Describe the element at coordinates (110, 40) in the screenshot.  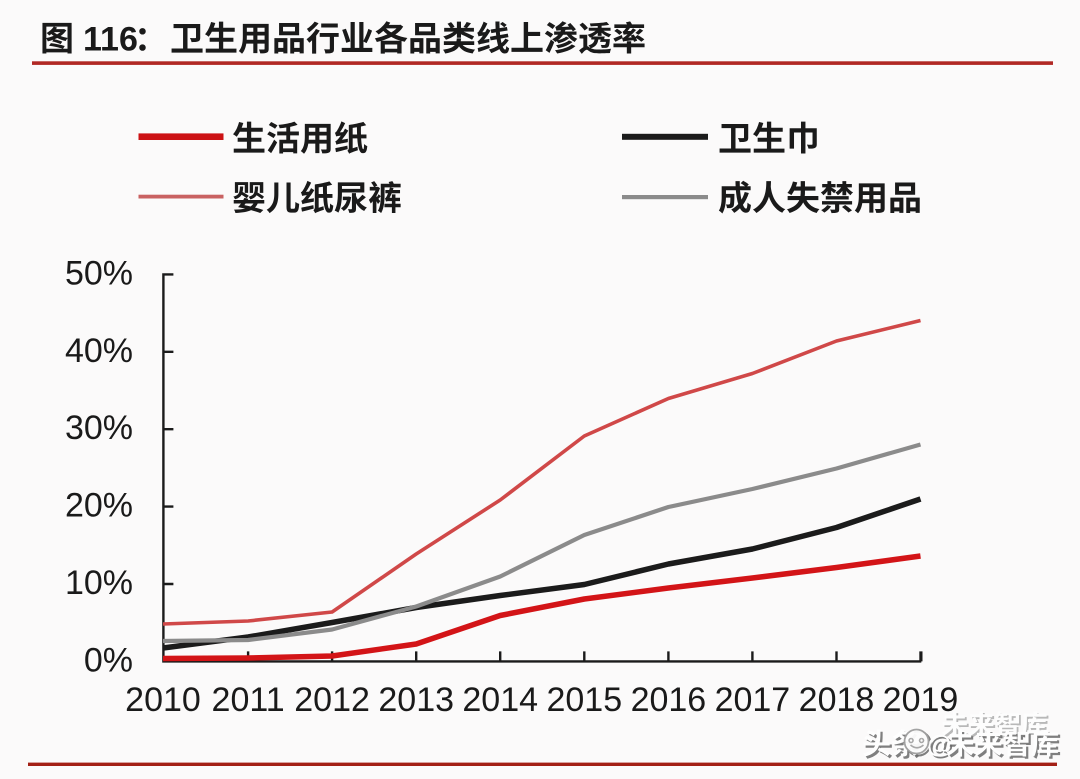
I see `svg-text: 116` at that location.